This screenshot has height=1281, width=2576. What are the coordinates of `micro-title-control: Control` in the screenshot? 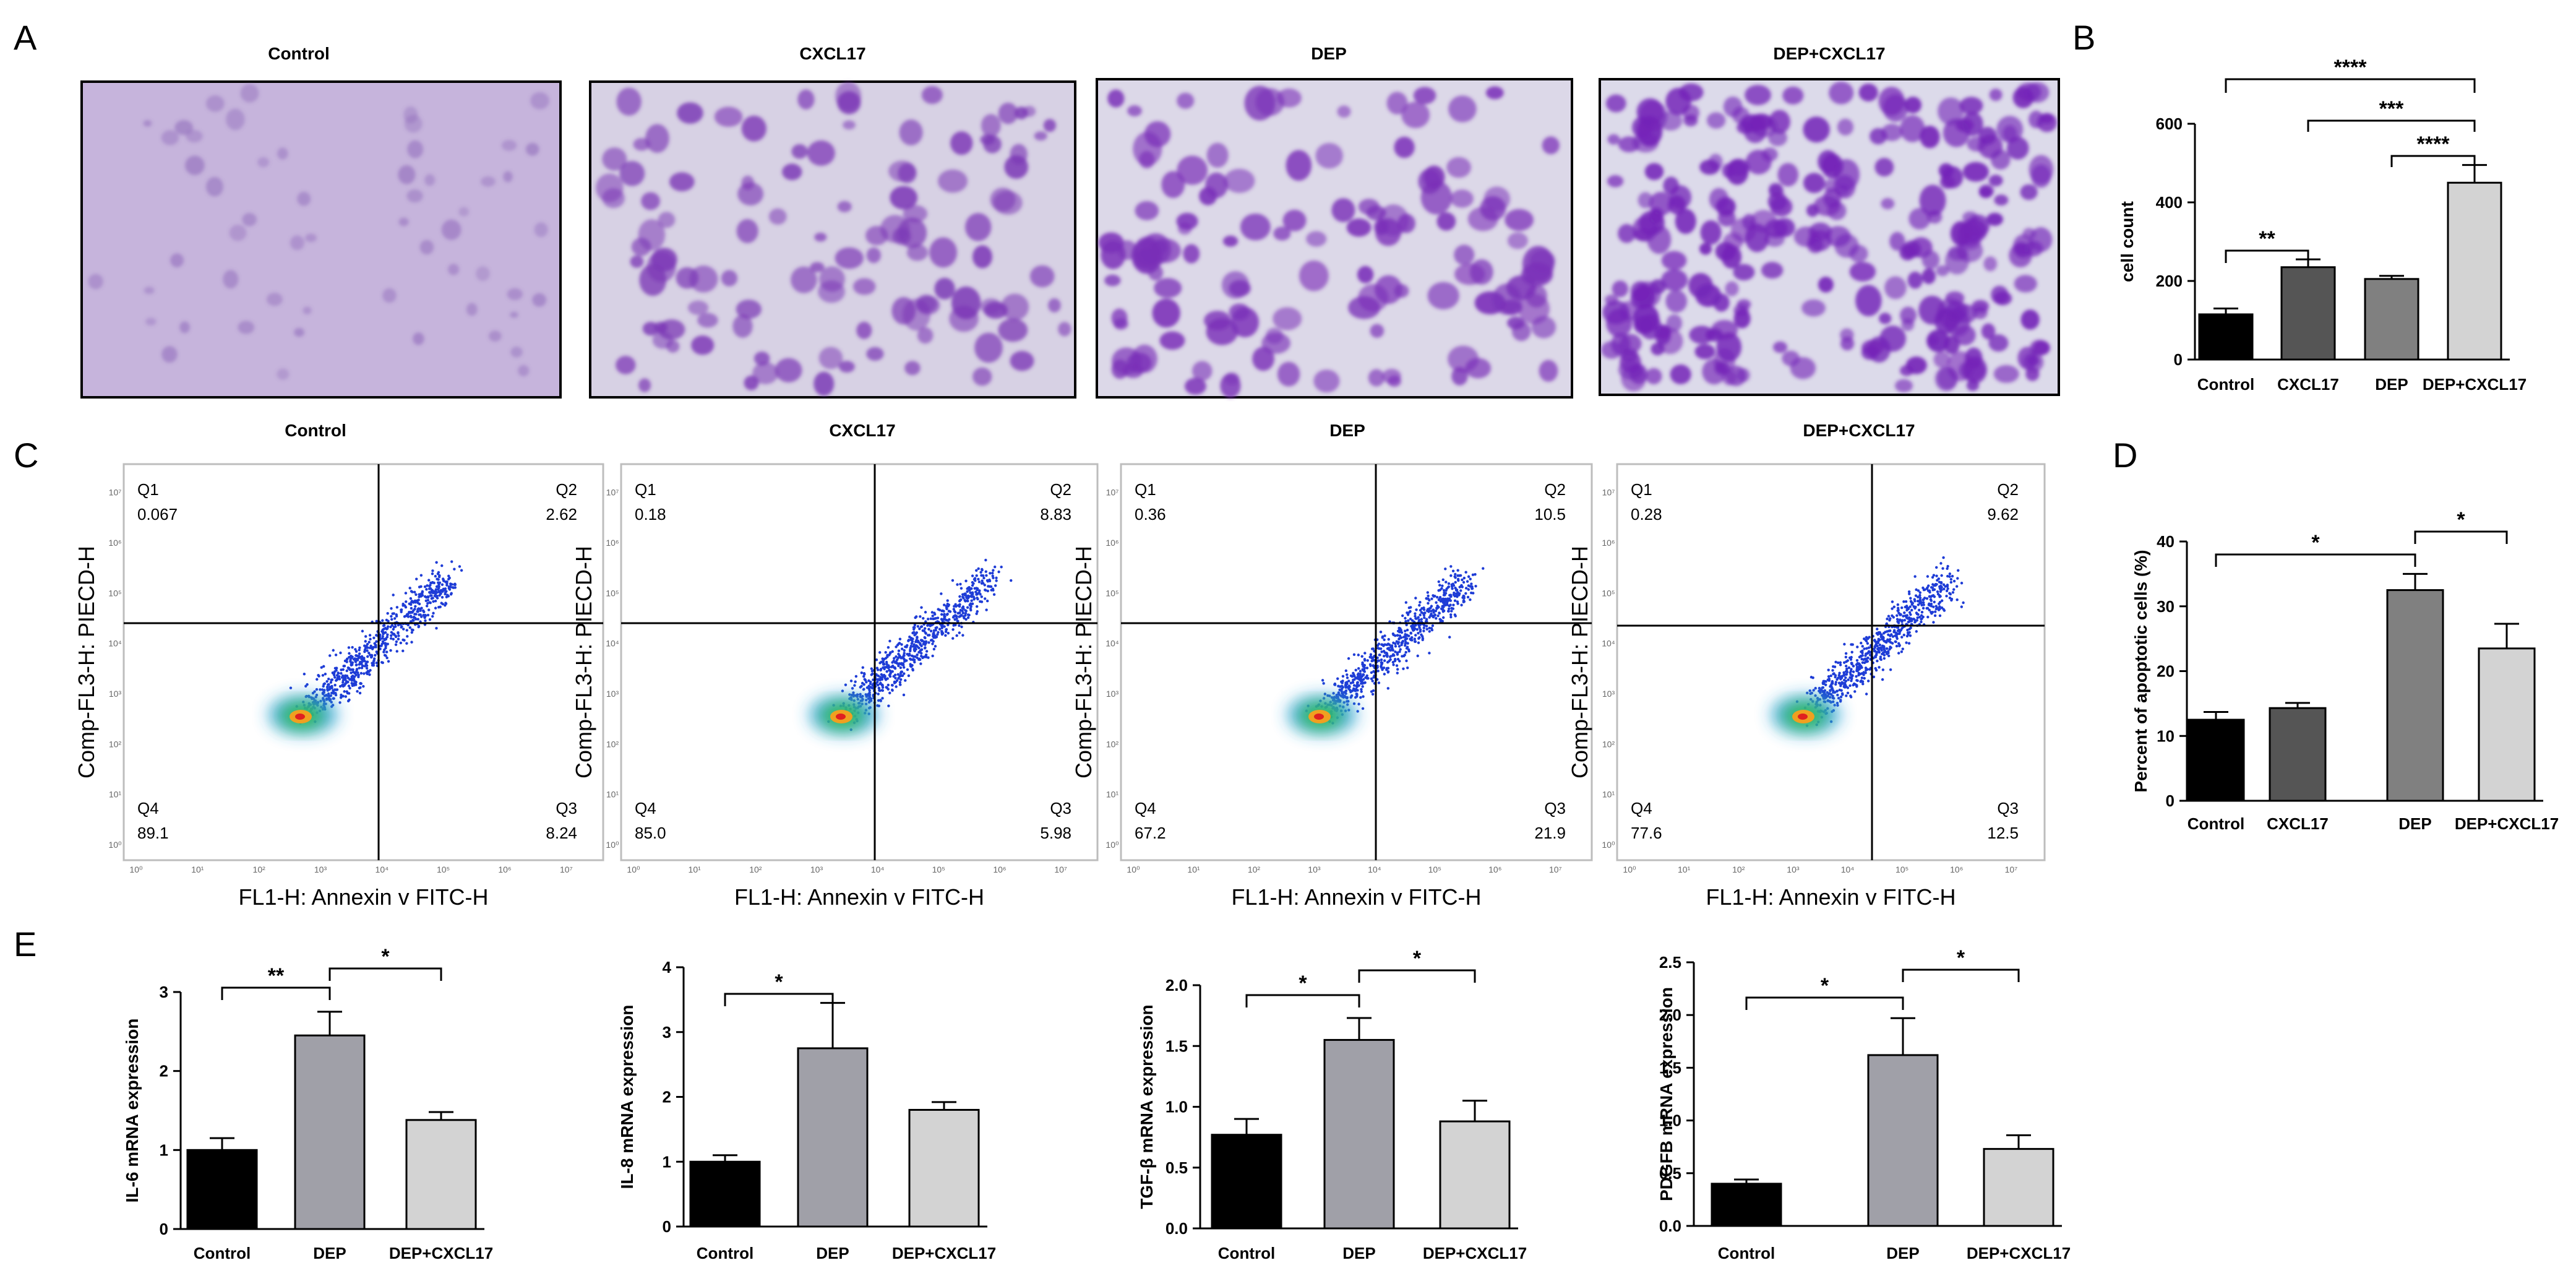 It's located at (299, 53).